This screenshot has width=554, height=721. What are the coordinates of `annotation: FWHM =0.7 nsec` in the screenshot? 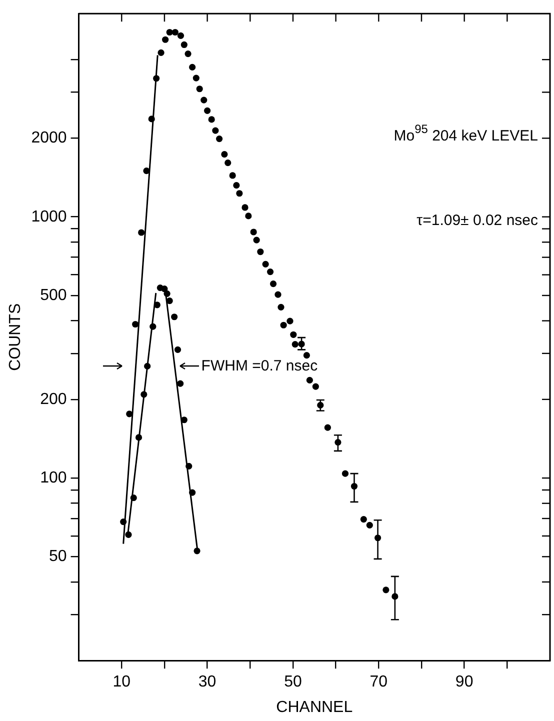 It's located at (259, 365).